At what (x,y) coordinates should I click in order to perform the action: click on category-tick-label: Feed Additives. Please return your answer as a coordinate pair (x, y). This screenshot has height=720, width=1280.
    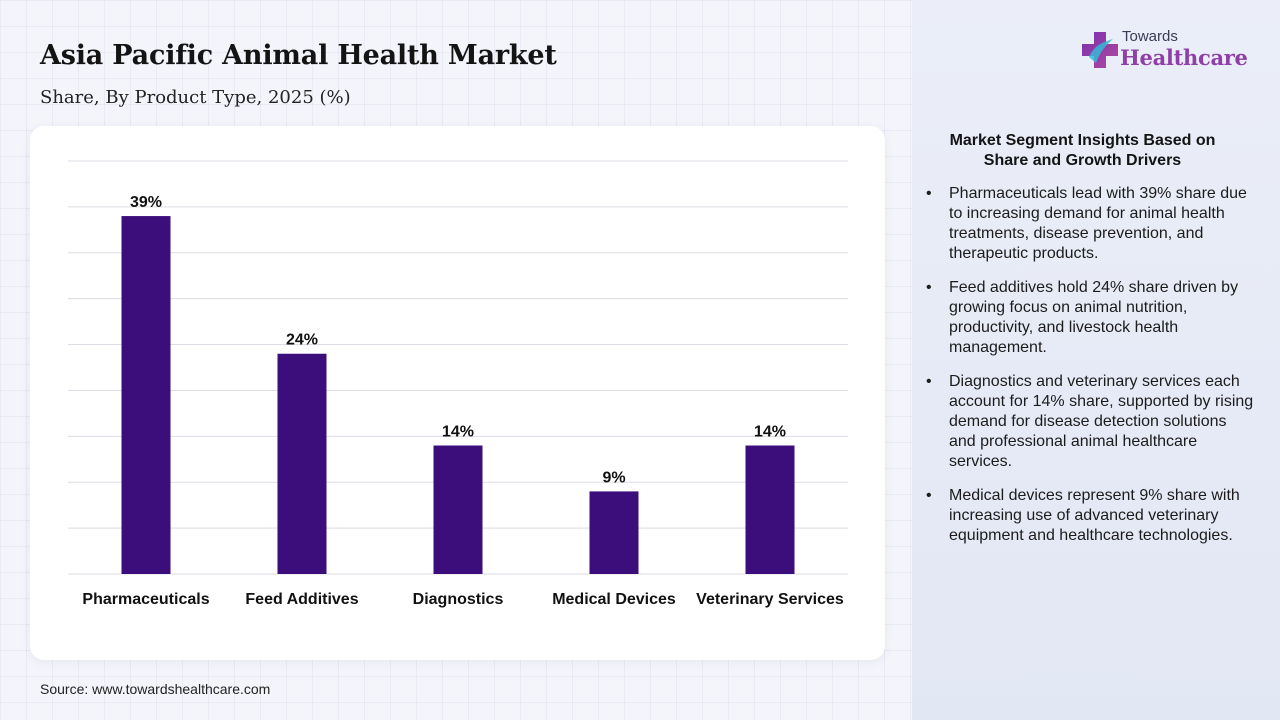
    Looking at the image, I should click on (301, 599).